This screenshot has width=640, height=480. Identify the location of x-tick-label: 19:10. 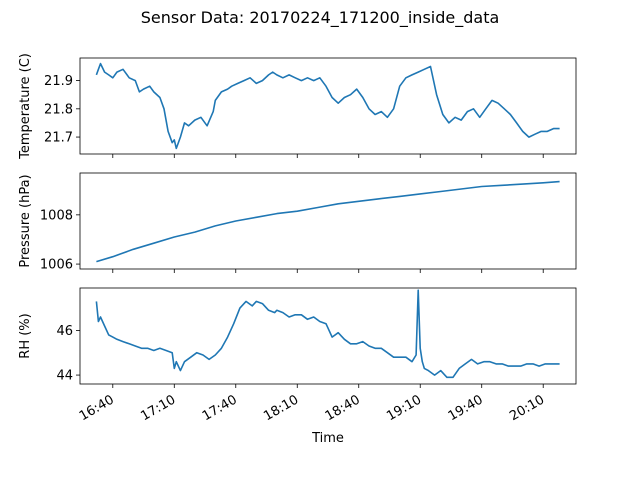
(404, 408).